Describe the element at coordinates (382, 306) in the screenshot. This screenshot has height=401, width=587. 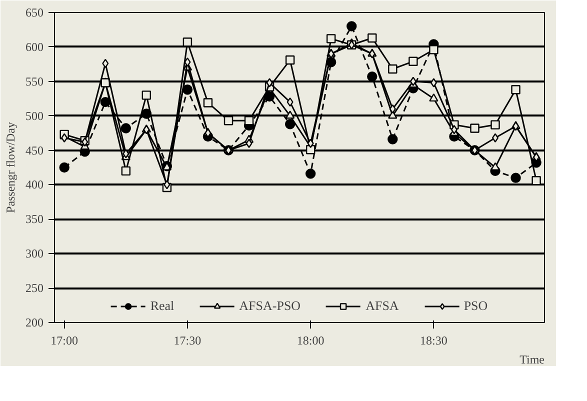
I see `legend-label: AFSA` at that location.